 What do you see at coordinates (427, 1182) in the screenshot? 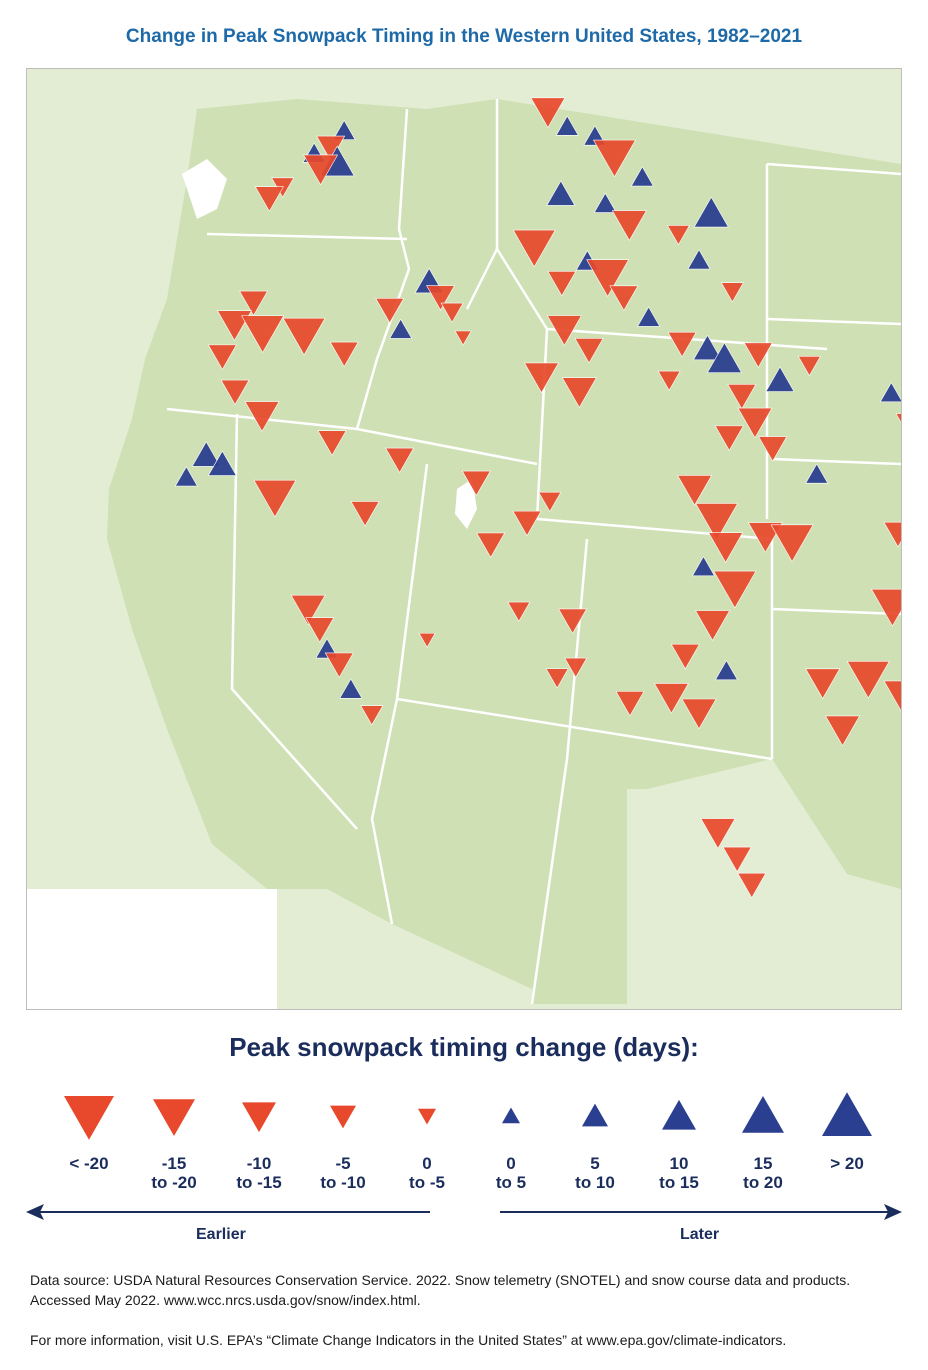
I see `legend-label-line2: to -5` at bounding box center [427, 1182].